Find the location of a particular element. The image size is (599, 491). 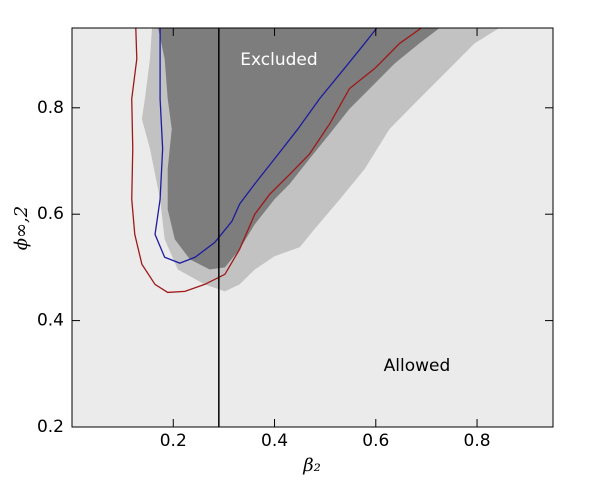

annotation: Allowed is located at coordinates (417, 366).